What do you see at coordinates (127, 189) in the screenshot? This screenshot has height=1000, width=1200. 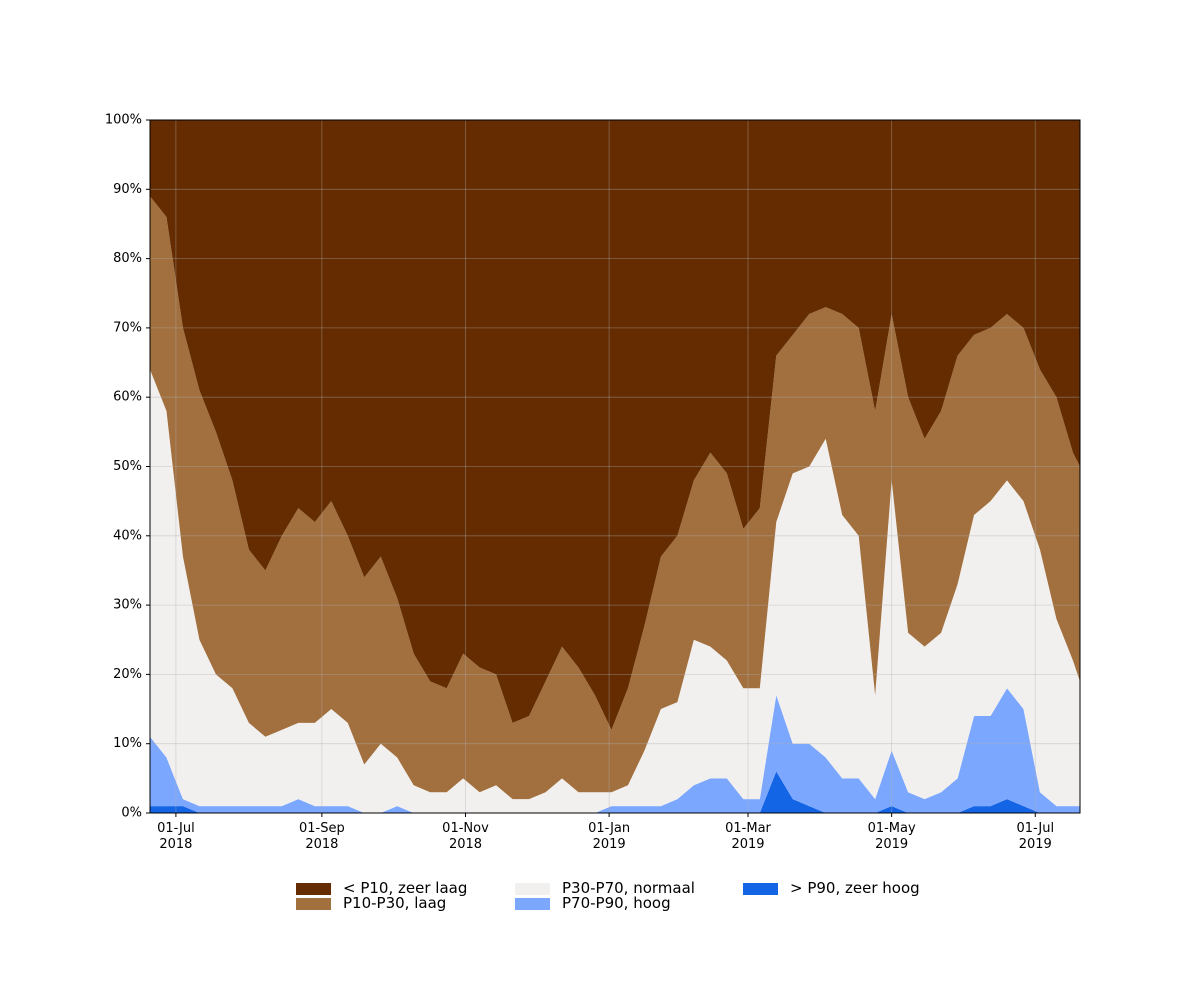 I see `y-tick-label: 90%` at bounding box center [127, 189].